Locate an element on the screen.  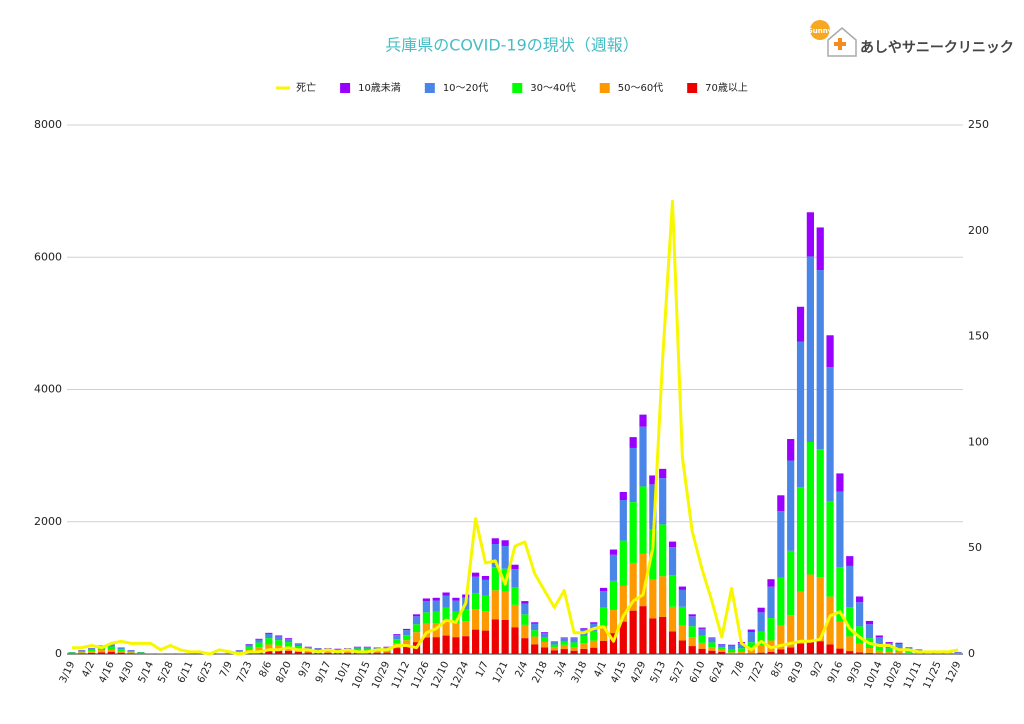
x-tick-label: 6/25 is located at coordinates (205, 672).